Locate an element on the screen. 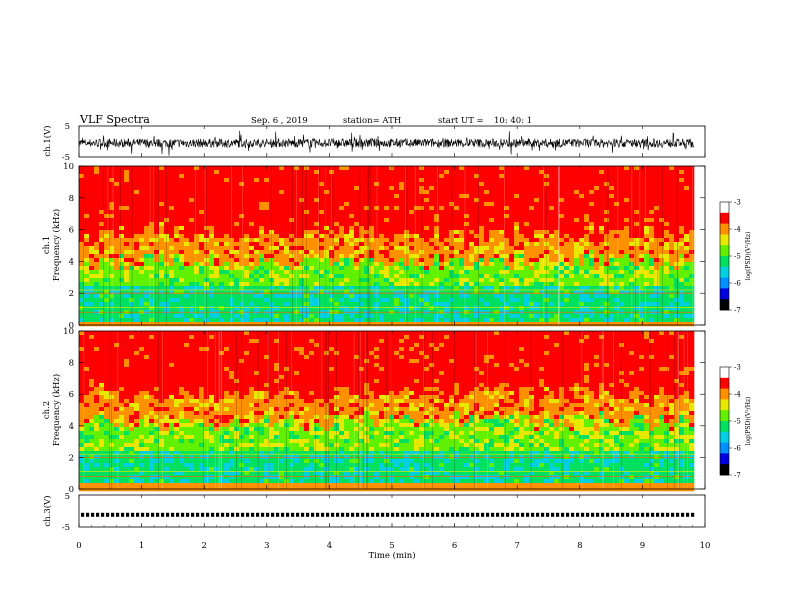 The height and width of the screenshot is (616, 792). spectrogram-cell-2040 is located at coordinates (336, 168).